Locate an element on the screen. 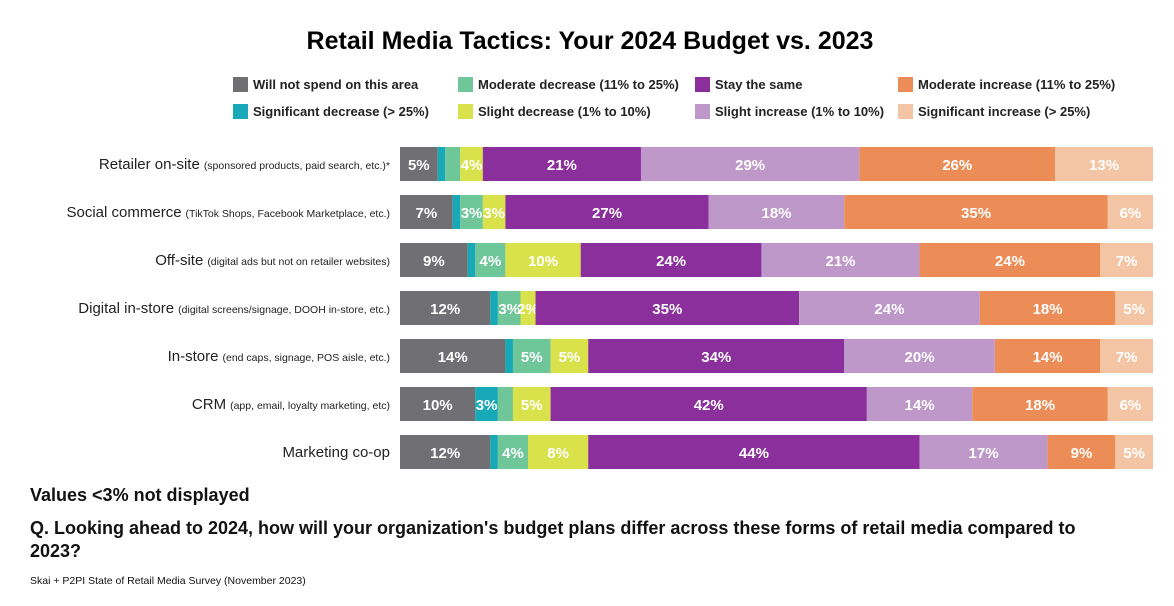 The height and width of the screenshot is (606, 1174). legend-label: Stay the same is located at coordinates (758, 84).